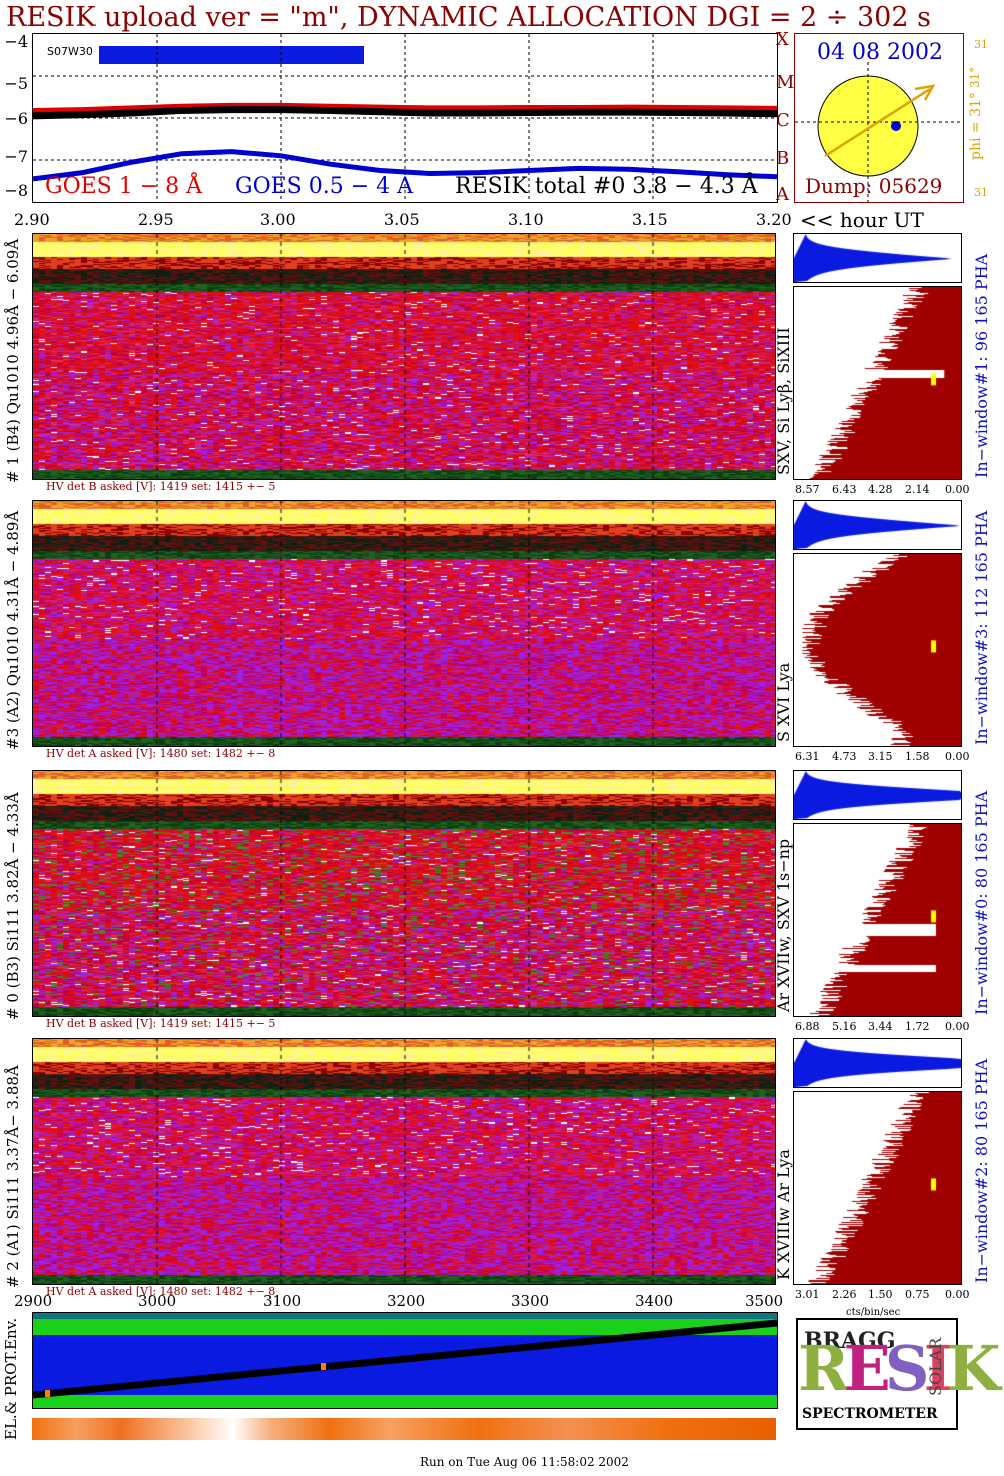  What do you see at coordinates (782, 39) in the screenshot?
I see `class-letter: X` at bounding box center [782, 39].